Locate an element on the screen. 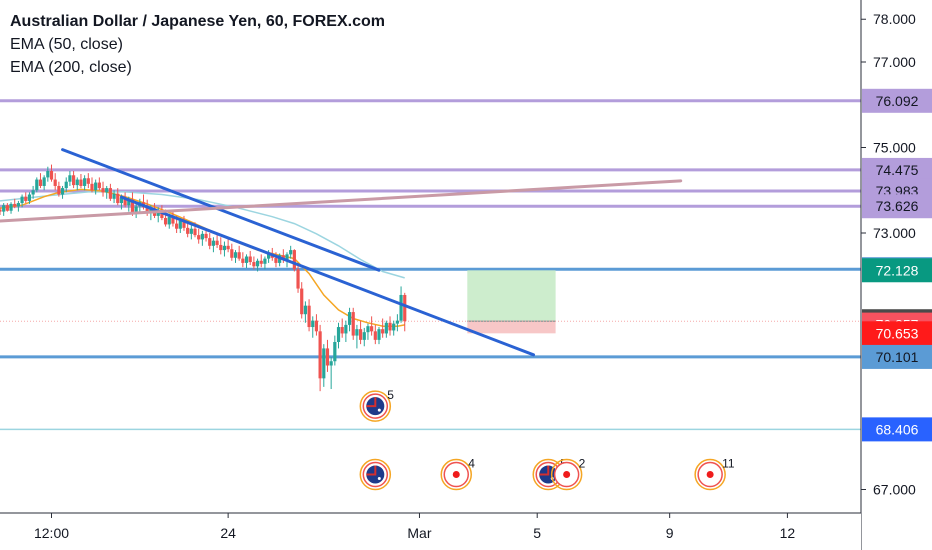 This screenshot has height=550, width=932. flag-star-icon is located at coordinates (379, 410).